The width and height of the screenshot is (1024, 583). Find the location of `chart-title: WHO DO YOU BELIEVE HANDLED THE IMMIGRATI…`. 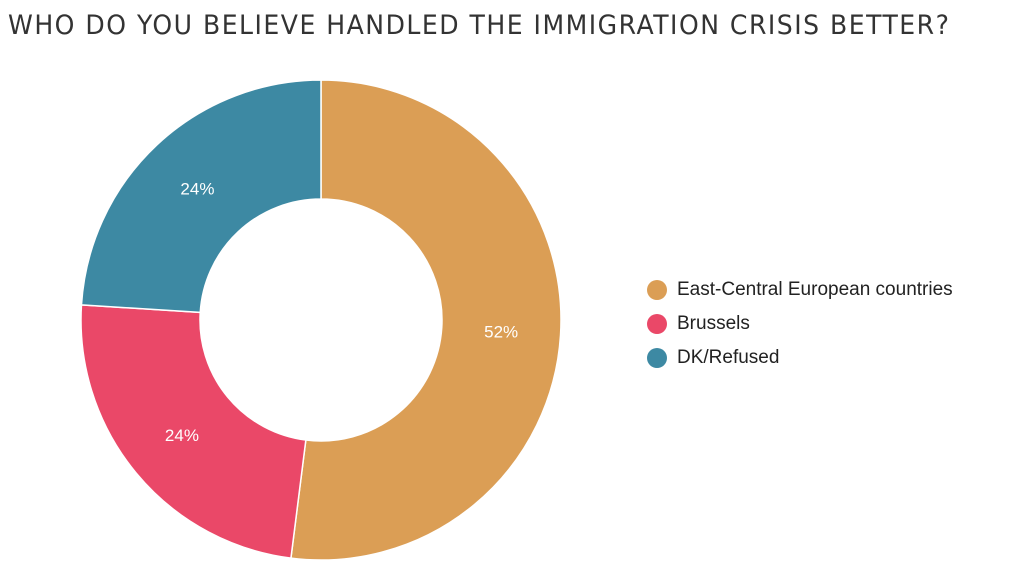

chart-title: WHO DO YOU BELIEVE HANDLED THE IMMIGRATI… is located at coordinates (479, 25).